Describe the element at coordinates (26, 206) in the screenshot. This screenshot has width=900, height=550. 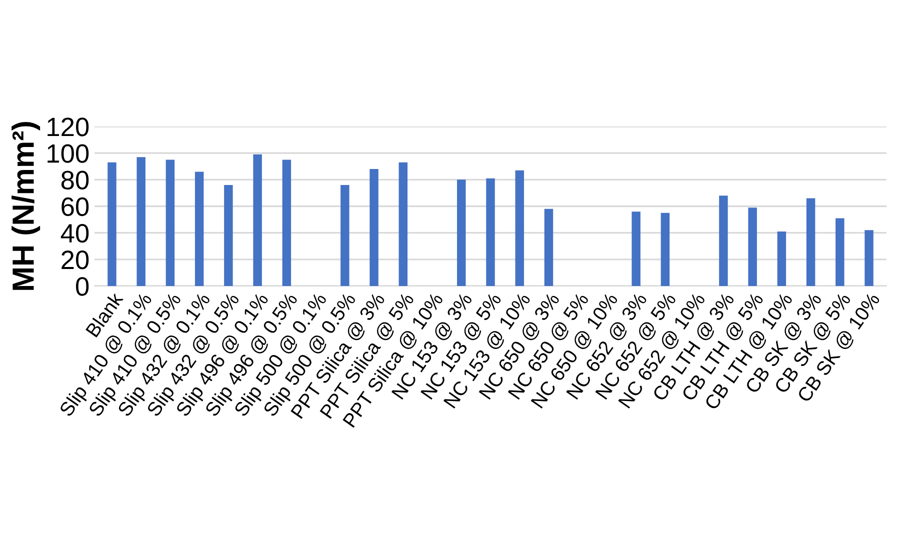
I see `y-axis-title: MH (N/mm²)` at that location.